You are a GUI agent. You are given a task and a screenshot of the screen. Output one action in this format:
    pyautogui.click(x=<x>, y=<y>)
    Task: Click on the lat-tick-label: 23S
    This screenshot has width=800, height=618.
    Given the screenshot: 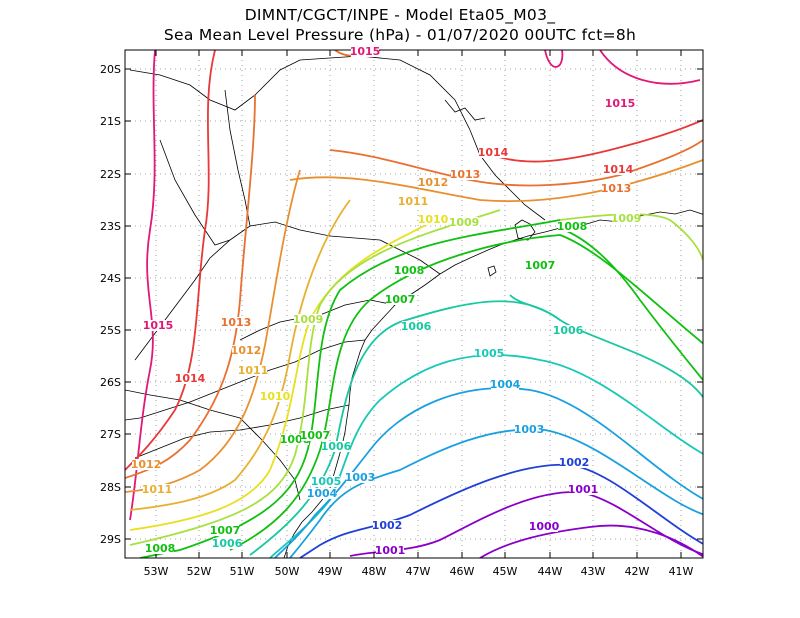 What is the action you would take?
    pyautogui.click(x=110, y=226)
    